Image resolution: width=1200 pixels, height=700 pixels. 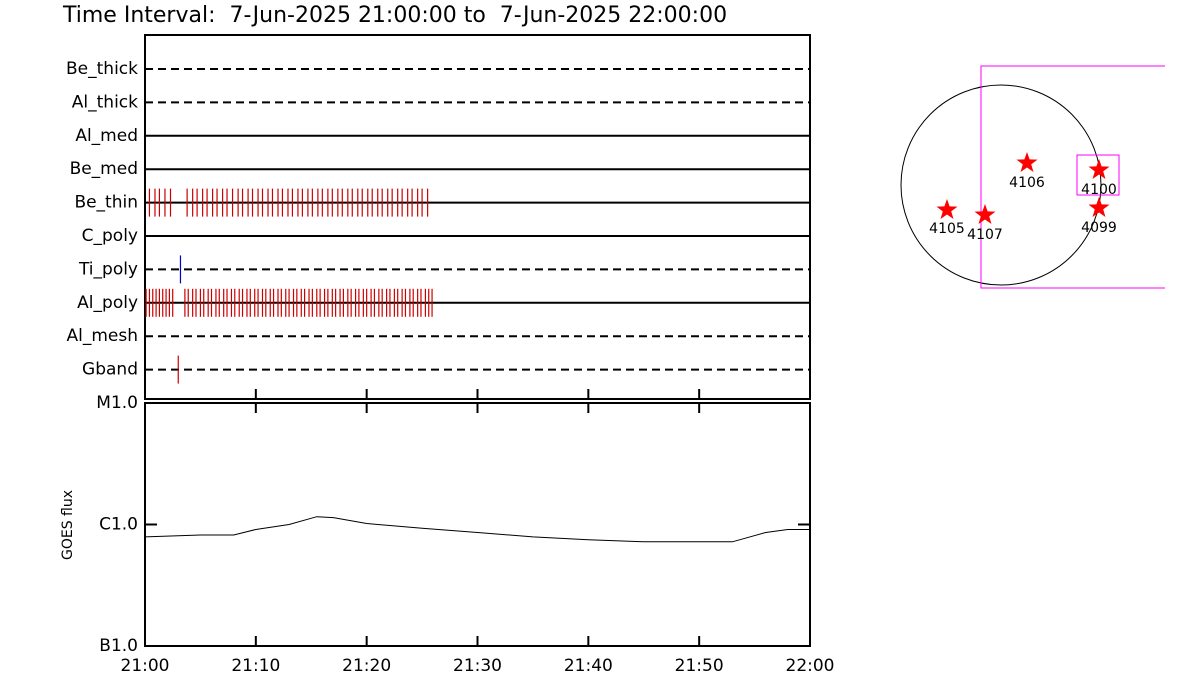 What do you see at coordinates (107, 303) in the screenshot?
I see `row-label: Al_poly` at bounding box center [107, 303].